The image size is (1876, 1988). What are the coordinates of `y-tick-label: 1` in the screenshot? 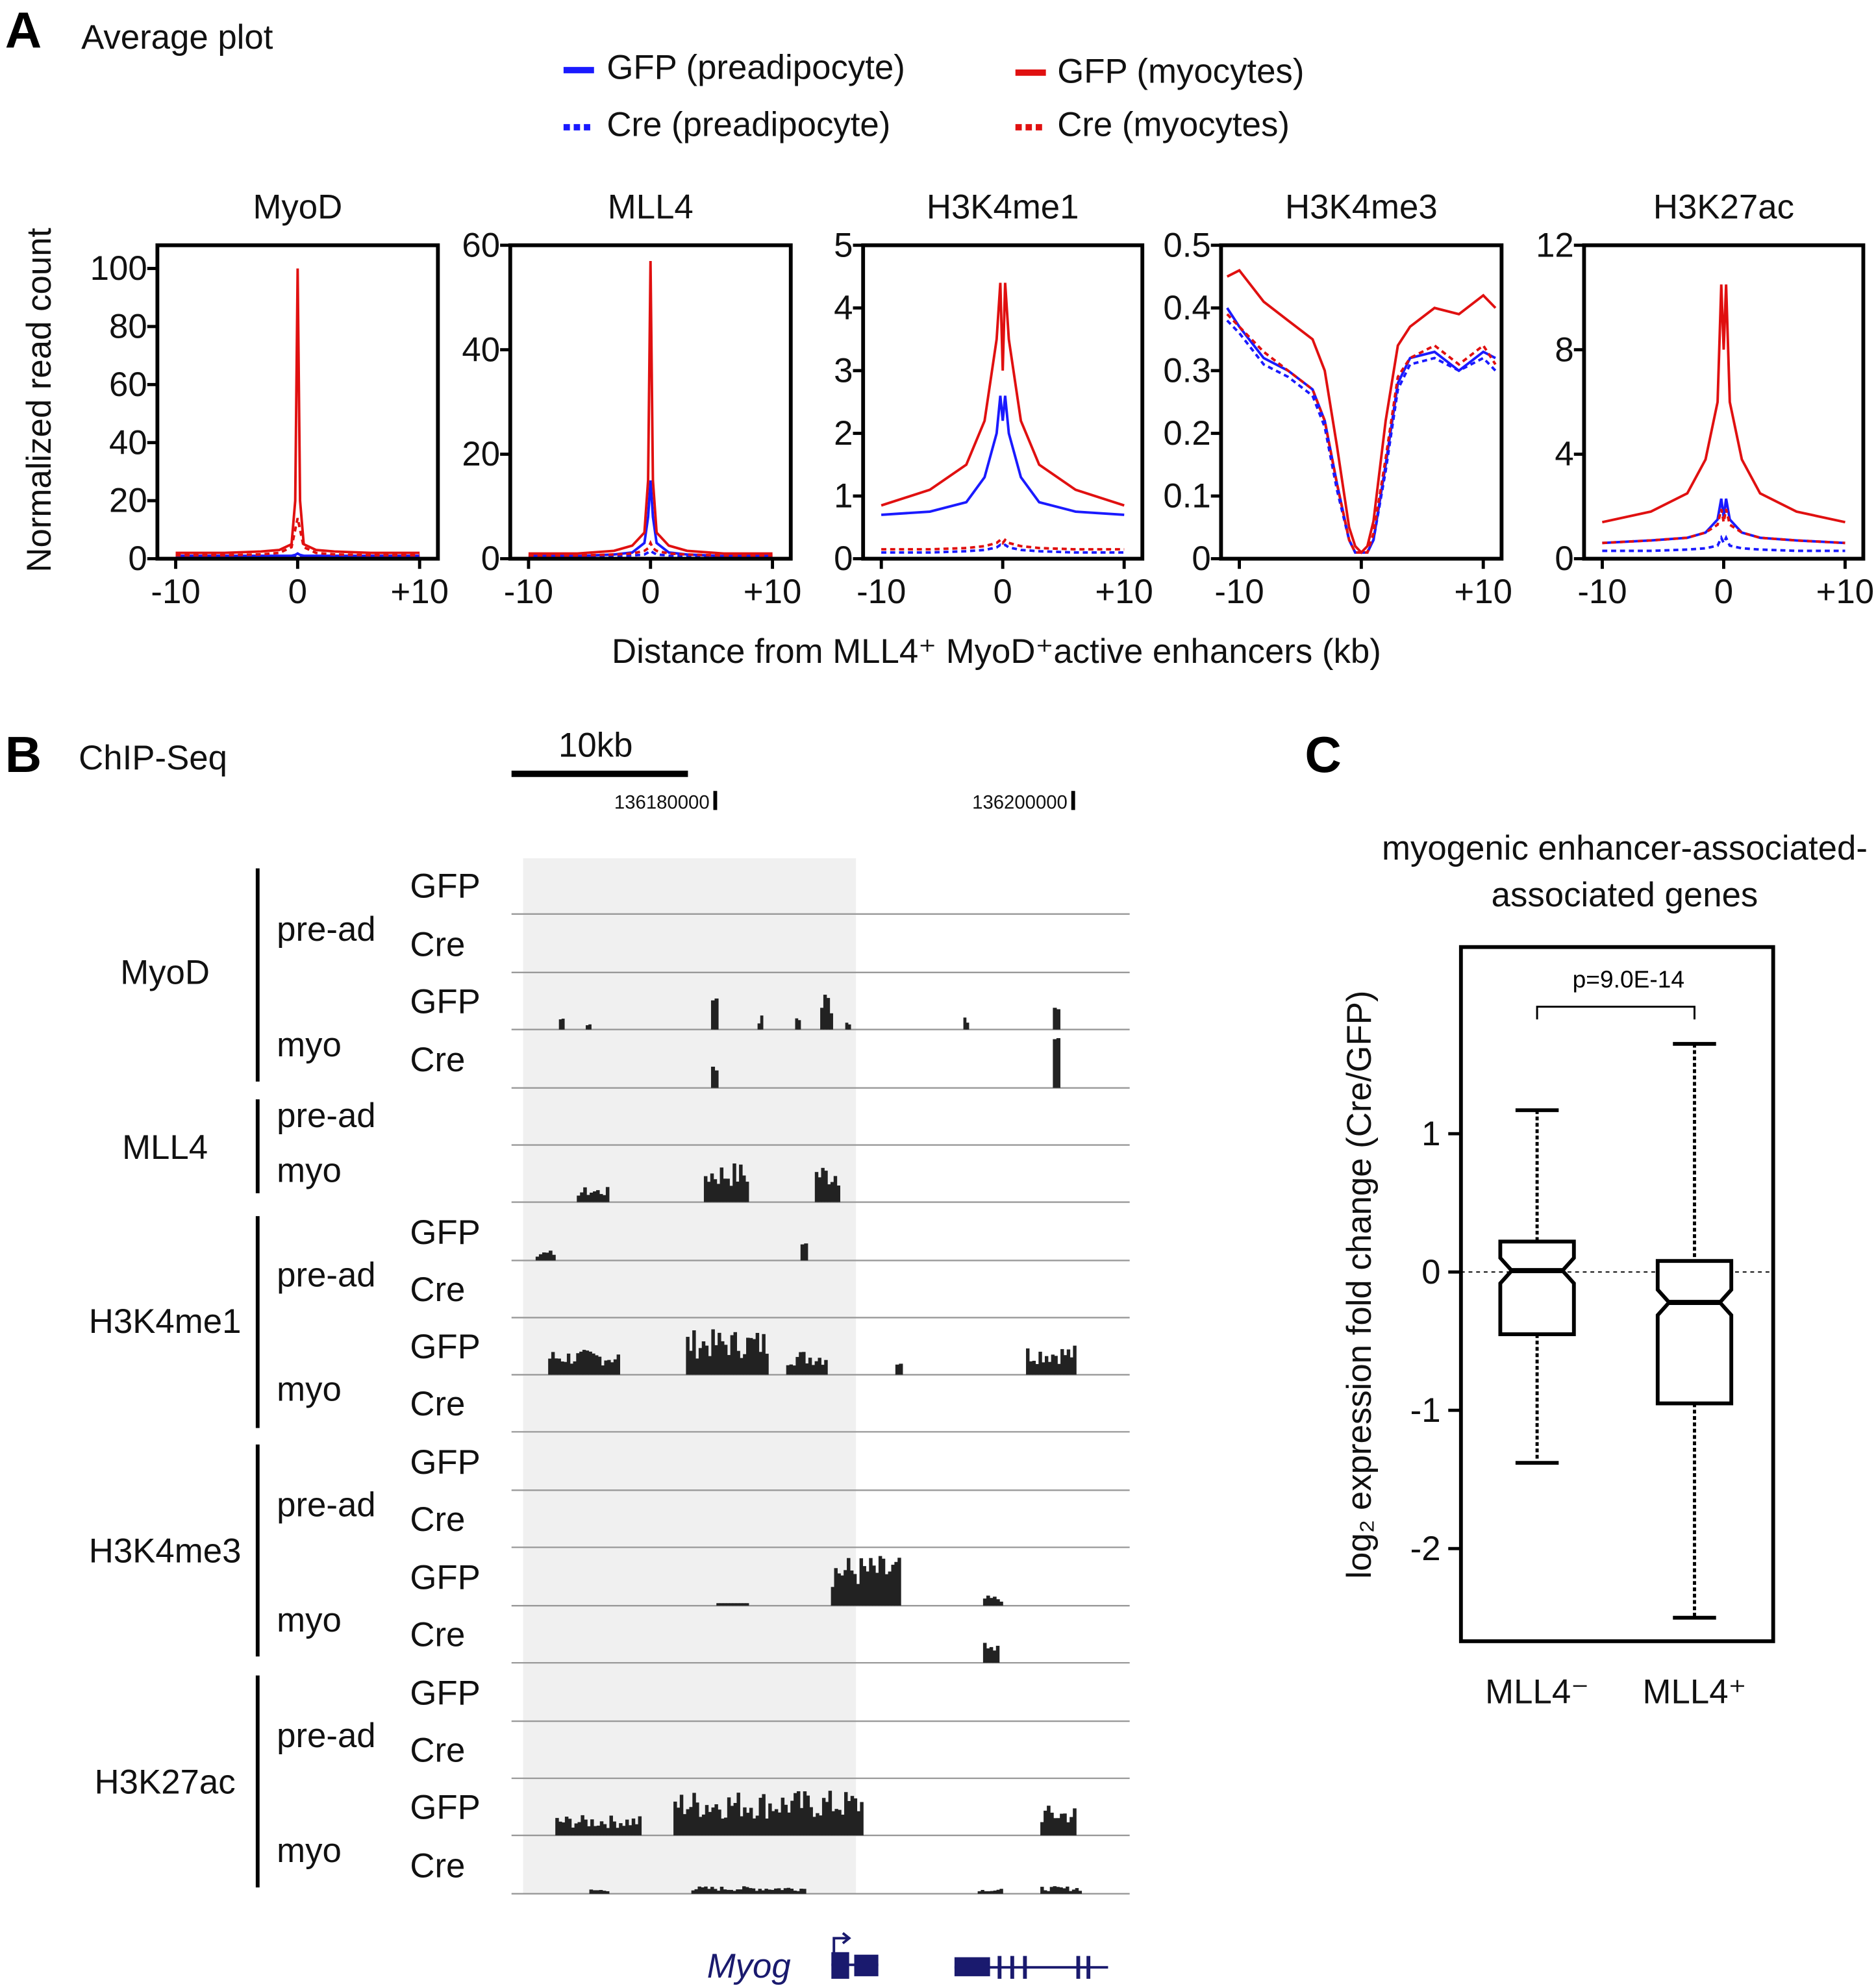 It's located at (843, 497).